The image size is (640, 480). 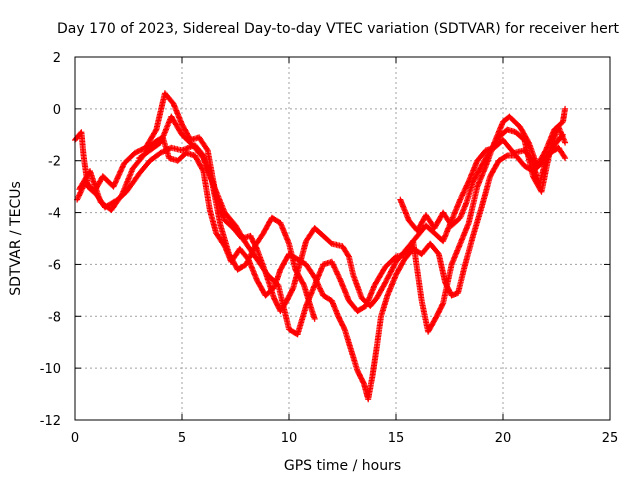 What do you see at coordinates (54, 214) in the screenshot?
I see `y-tick-label: -4` at bounding box center [54, 214].